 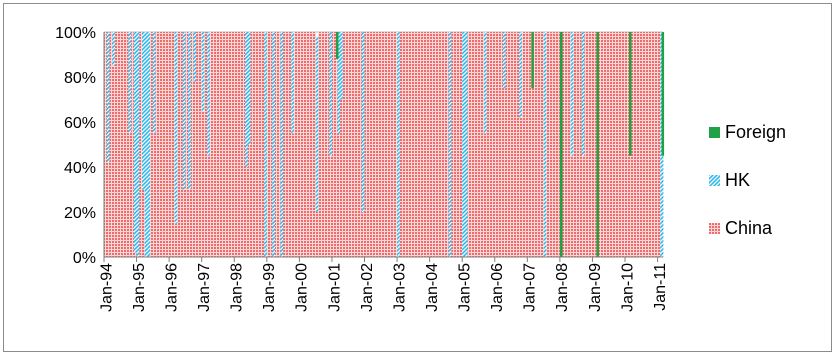 What do you see at coordinates (755, 132) in the screenshot?
I see `legend-label-foreign: Foreign` at bounding box center [755, 132].